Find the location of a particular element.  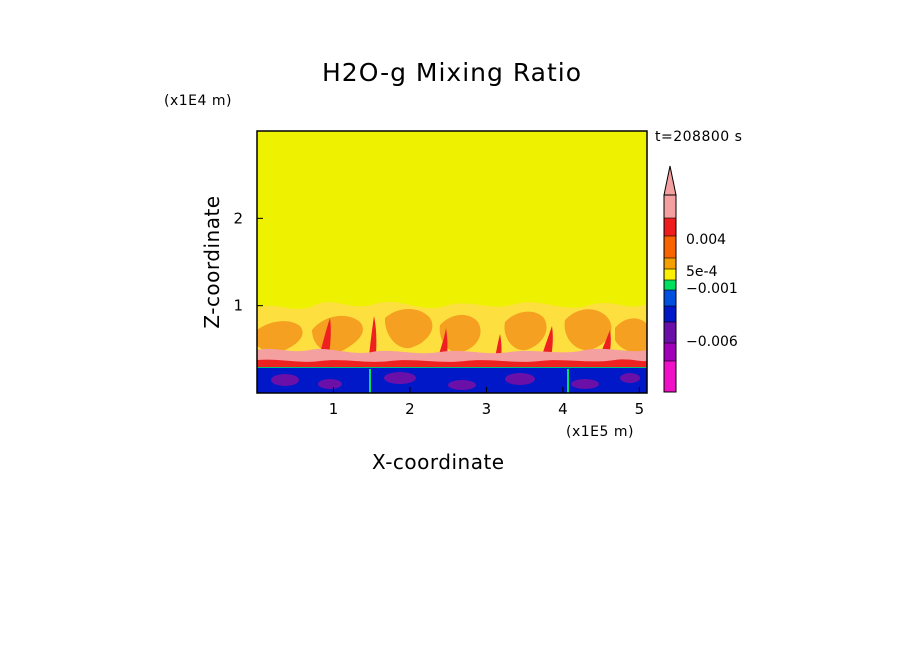

z-unit-label: (x1E4 m) is located at coordinates (198, 101).